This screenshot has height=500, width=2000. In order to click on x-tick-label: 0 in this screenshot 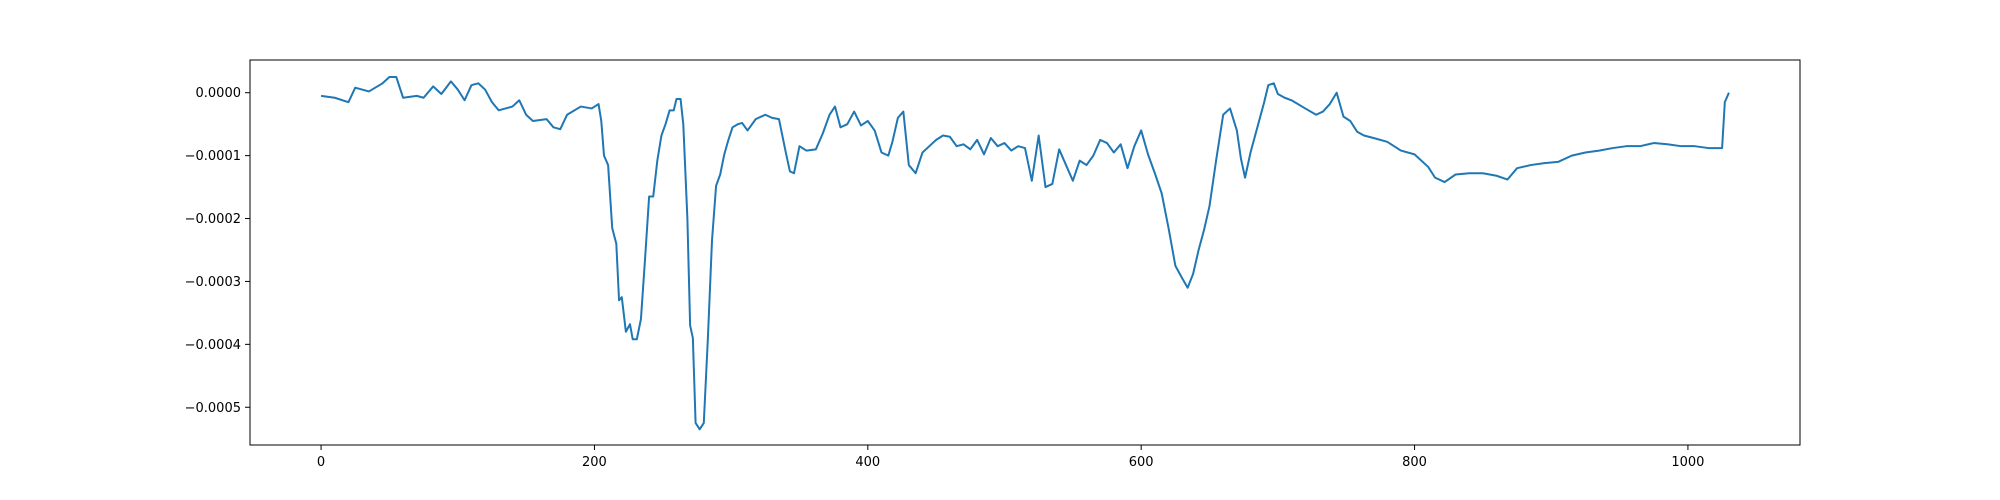, I will do `click(321, 462)`.